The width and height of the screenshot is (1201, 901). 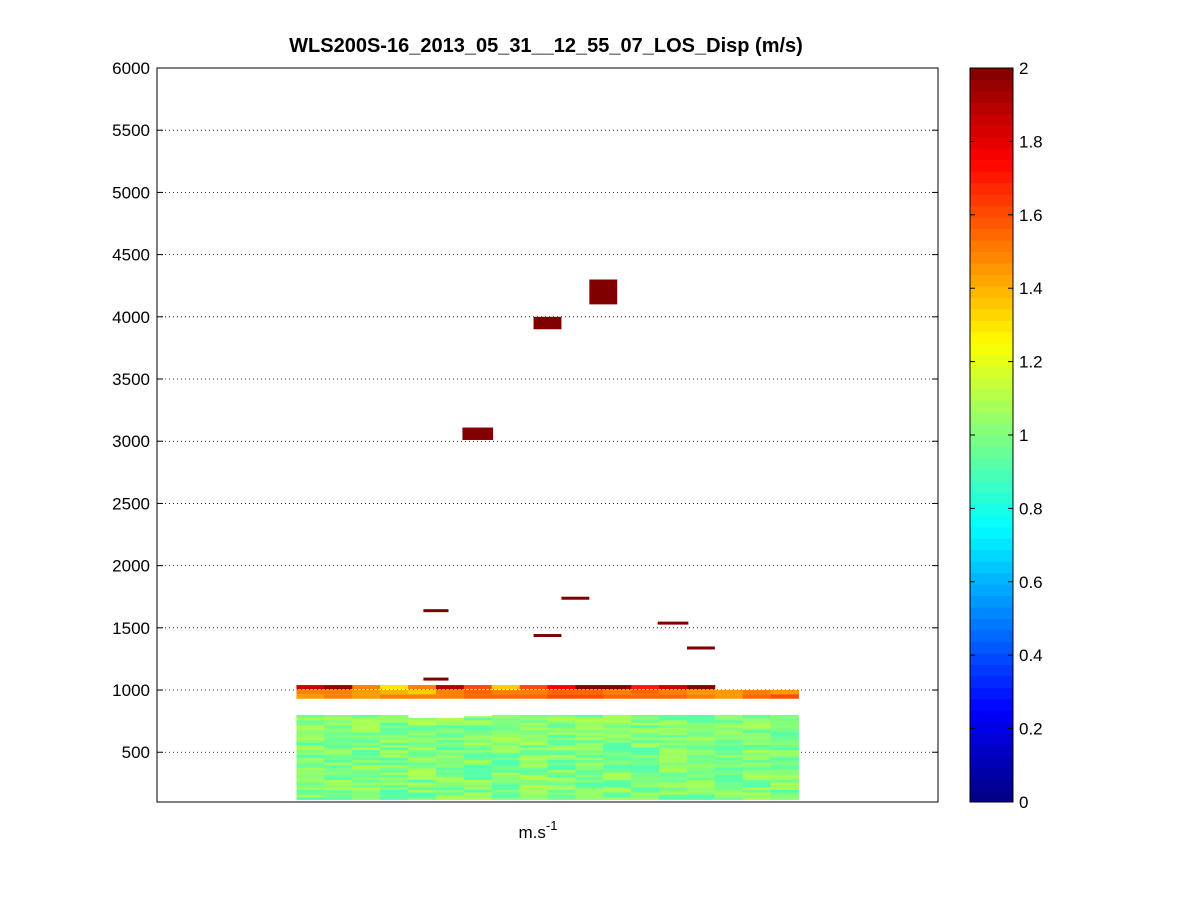 What do you see at coordinates (1031, 729) in the screenshot?
I see `colorbar-tick-label: 0.2` at bounding box center [1031, 729].